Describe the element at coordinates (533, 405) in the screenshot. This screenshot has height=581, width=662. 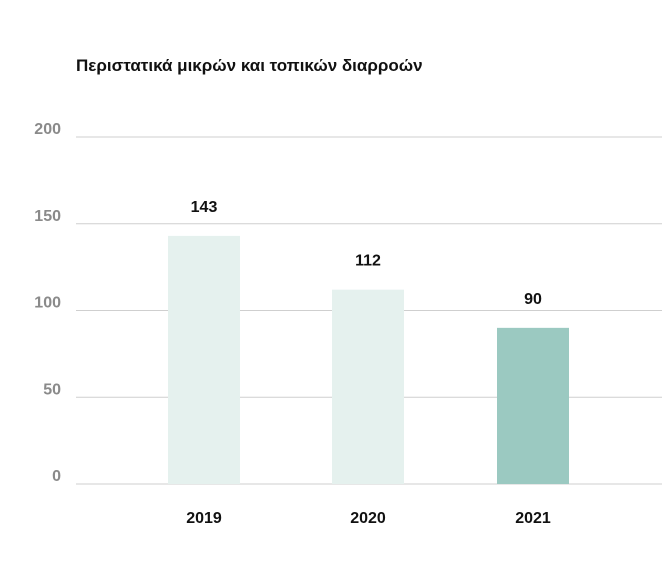
I see `bar-2021` at that location.